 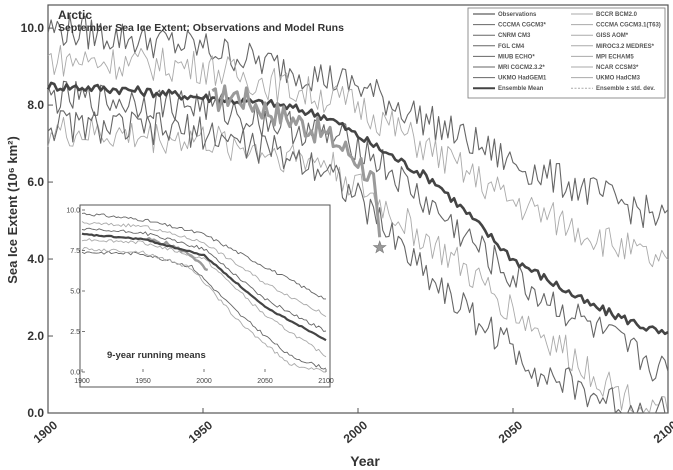 What do you see at coordinates (143, 381) in the screenshot?
I see `inset-x-tick-label: 1950` at bounding box center [143, 381].